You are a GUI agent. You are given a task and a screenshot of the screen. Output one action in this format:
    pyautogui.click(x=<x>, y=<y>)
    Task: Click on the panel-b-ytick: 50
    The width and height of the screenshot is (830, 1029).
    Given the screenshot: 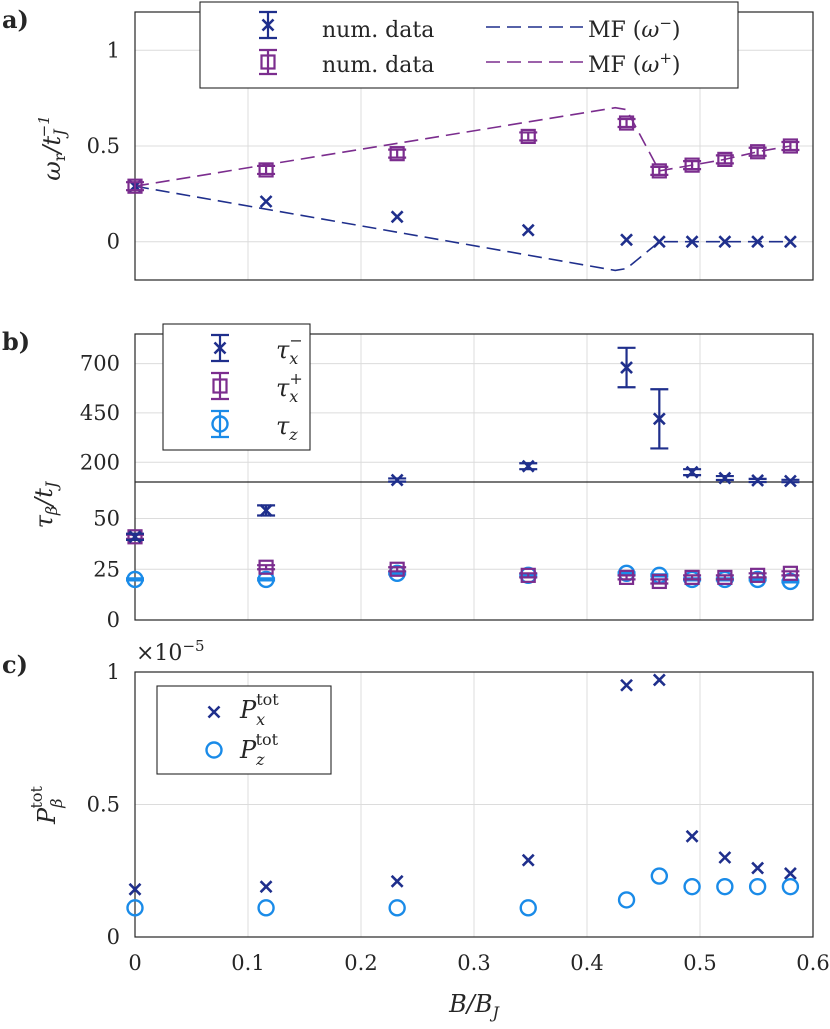 What is the action you would take?
    pyautogui.click(x=106, y=519)
    